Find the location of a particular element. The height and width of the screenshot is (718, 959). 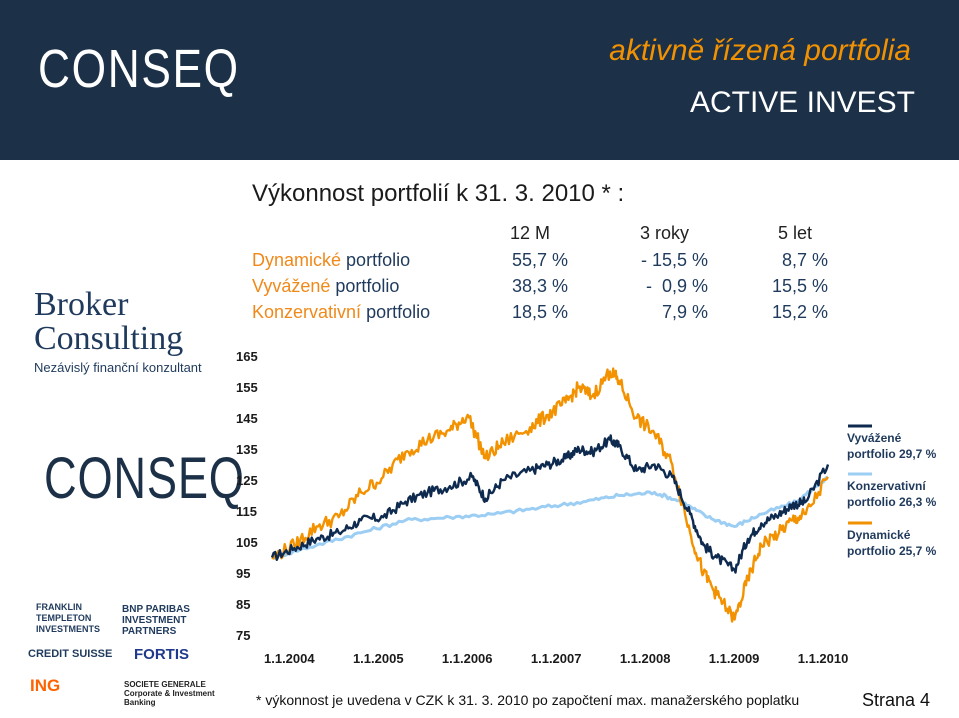

partner-ing: ING is located at coordinates (45, 685).